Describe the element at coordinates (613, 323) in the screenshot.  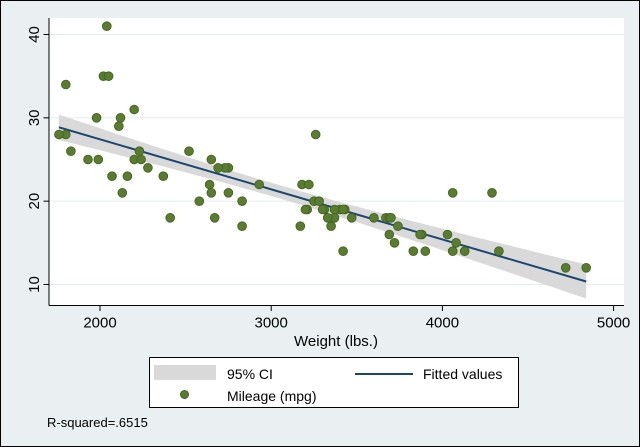
I see `x-tick-label-5000: 5000` at that location.